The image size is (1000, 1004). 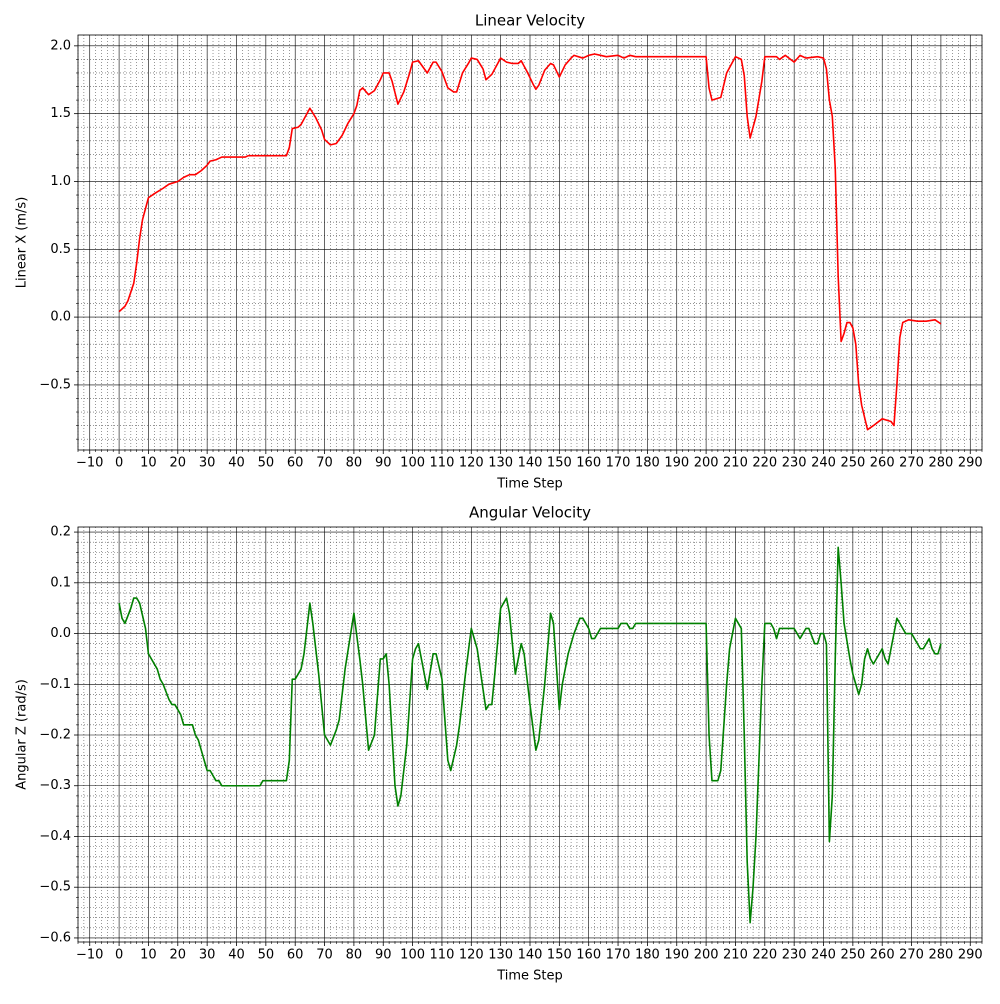 I want to click on y-tick-label: 0.5, so click(x=60, y=249).